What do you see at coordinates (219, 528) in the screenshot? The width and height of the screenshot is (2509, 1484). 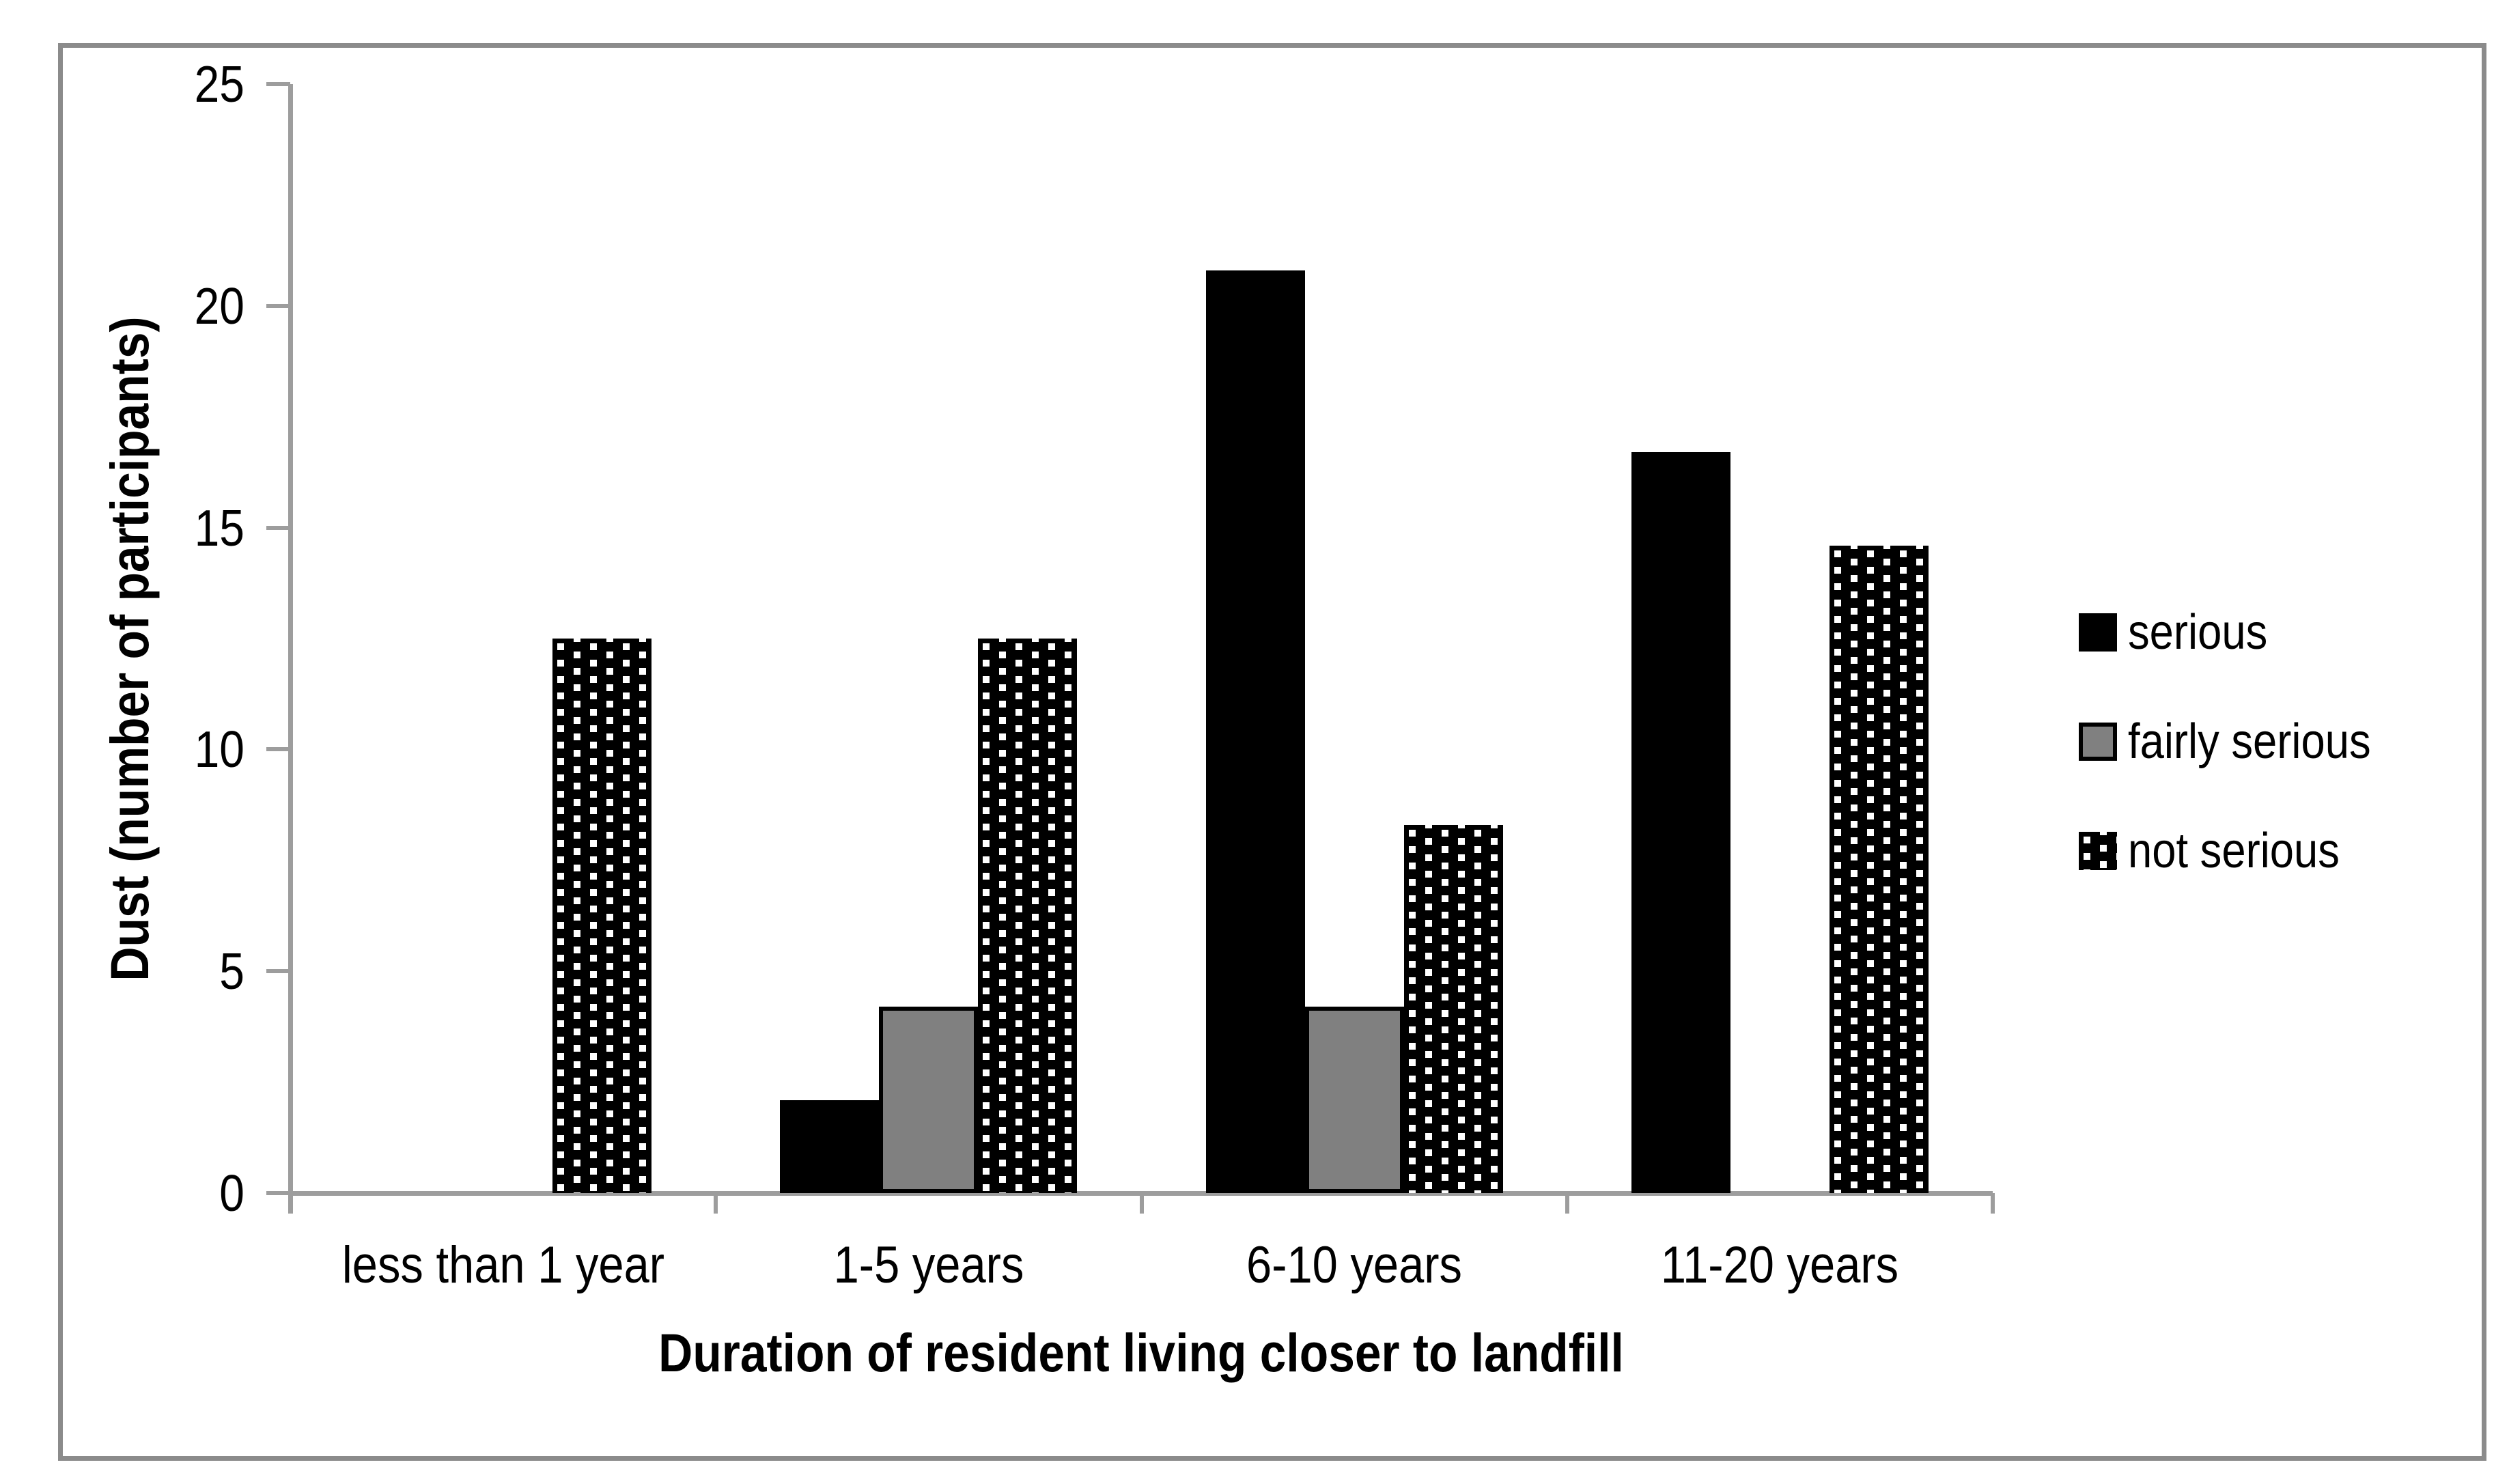 I see `y-tick-label: 15` at bounding box center [219, 528].